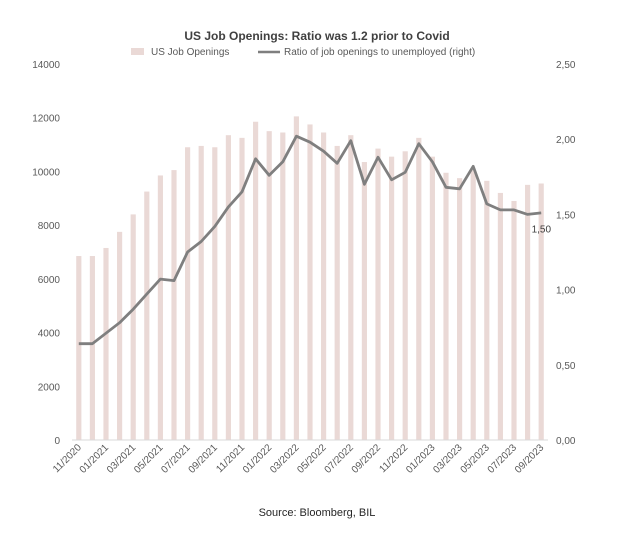 This screenshot has width=635, height=535. Describe the element at coordinates (49, 387) in the screenshot. I see `left-axis-tick-label: 2000` at that location.